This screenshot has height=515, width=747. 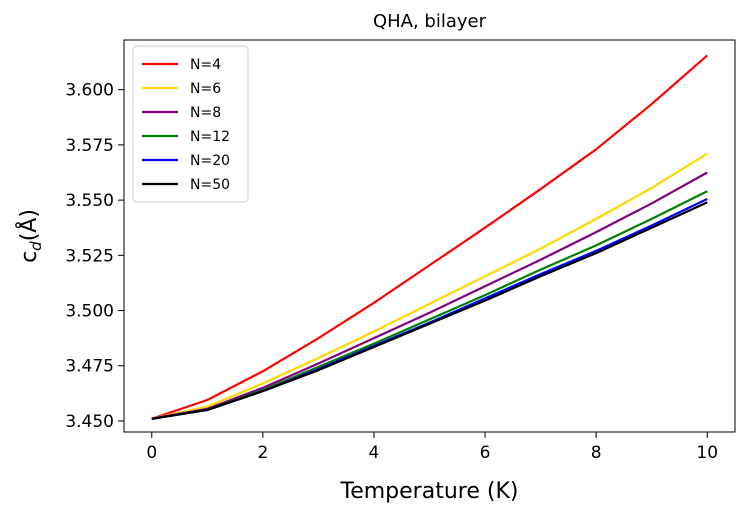 What do you see at coordinates (432, 447) in the screenshot?
I see `x-axis: 0 2 4 6 8 10` at bounding box center [432, 447].